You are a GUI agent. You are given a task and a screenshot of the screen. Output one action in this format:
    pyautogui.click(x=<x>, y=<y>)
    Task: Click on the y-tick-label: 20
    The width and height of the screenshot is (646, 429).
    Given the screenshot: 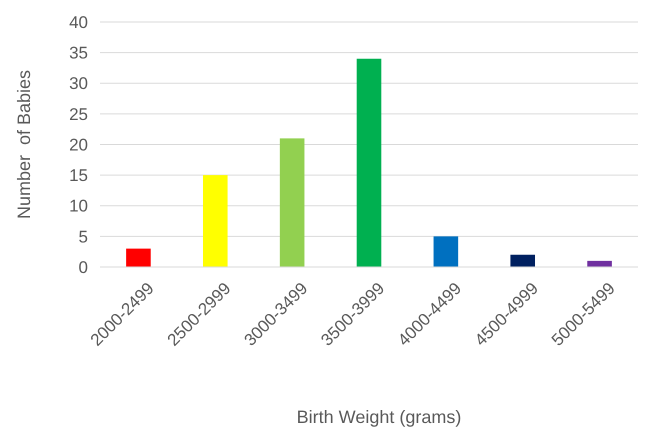 What is the action you would take?
    pyautogui.click(x=78, y=144)
    